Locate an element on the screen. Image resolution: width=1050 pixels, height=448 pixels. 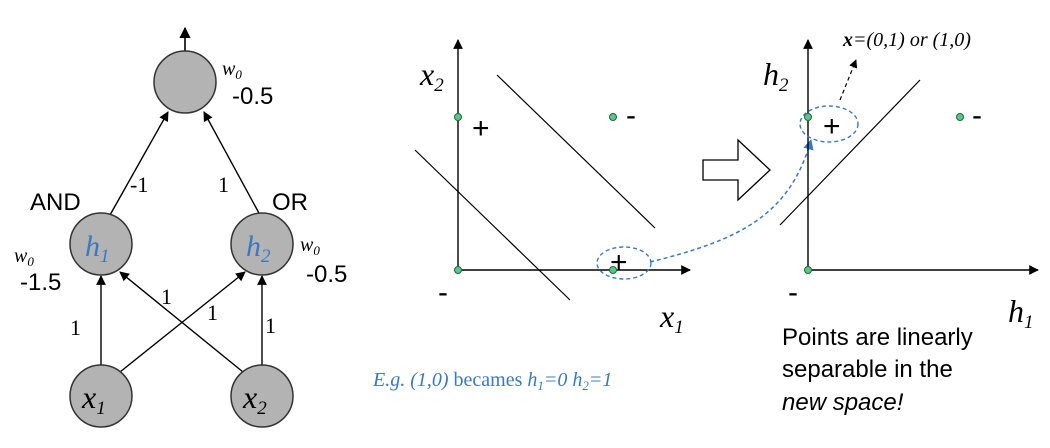
input-boundary-upper is located at coordinates (576, 151).